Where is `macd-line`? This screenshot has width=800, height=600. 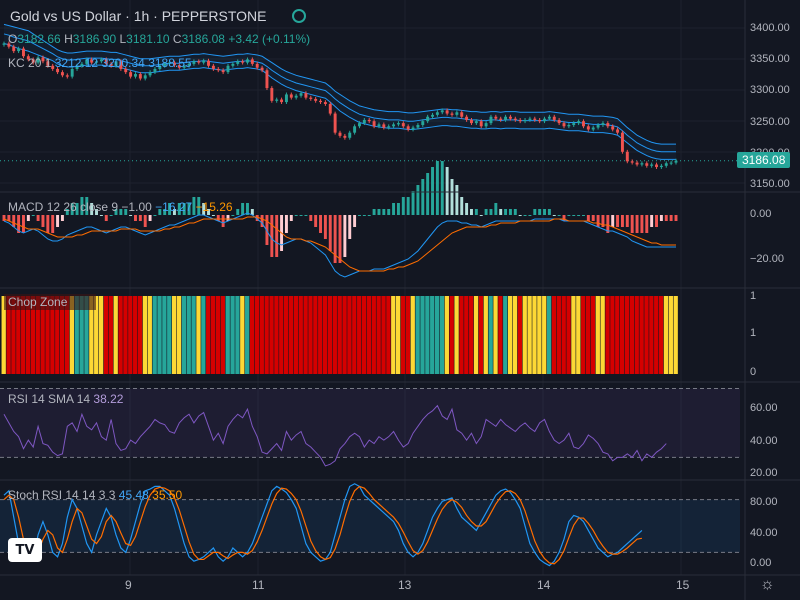 macd-line is located at coordinates (339, 245).